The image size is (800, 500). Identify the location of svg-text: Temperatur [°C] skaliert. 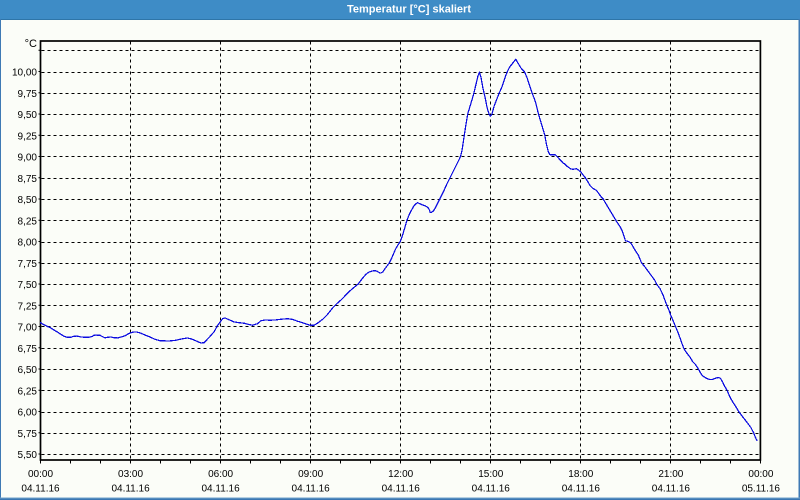
(409, 10).